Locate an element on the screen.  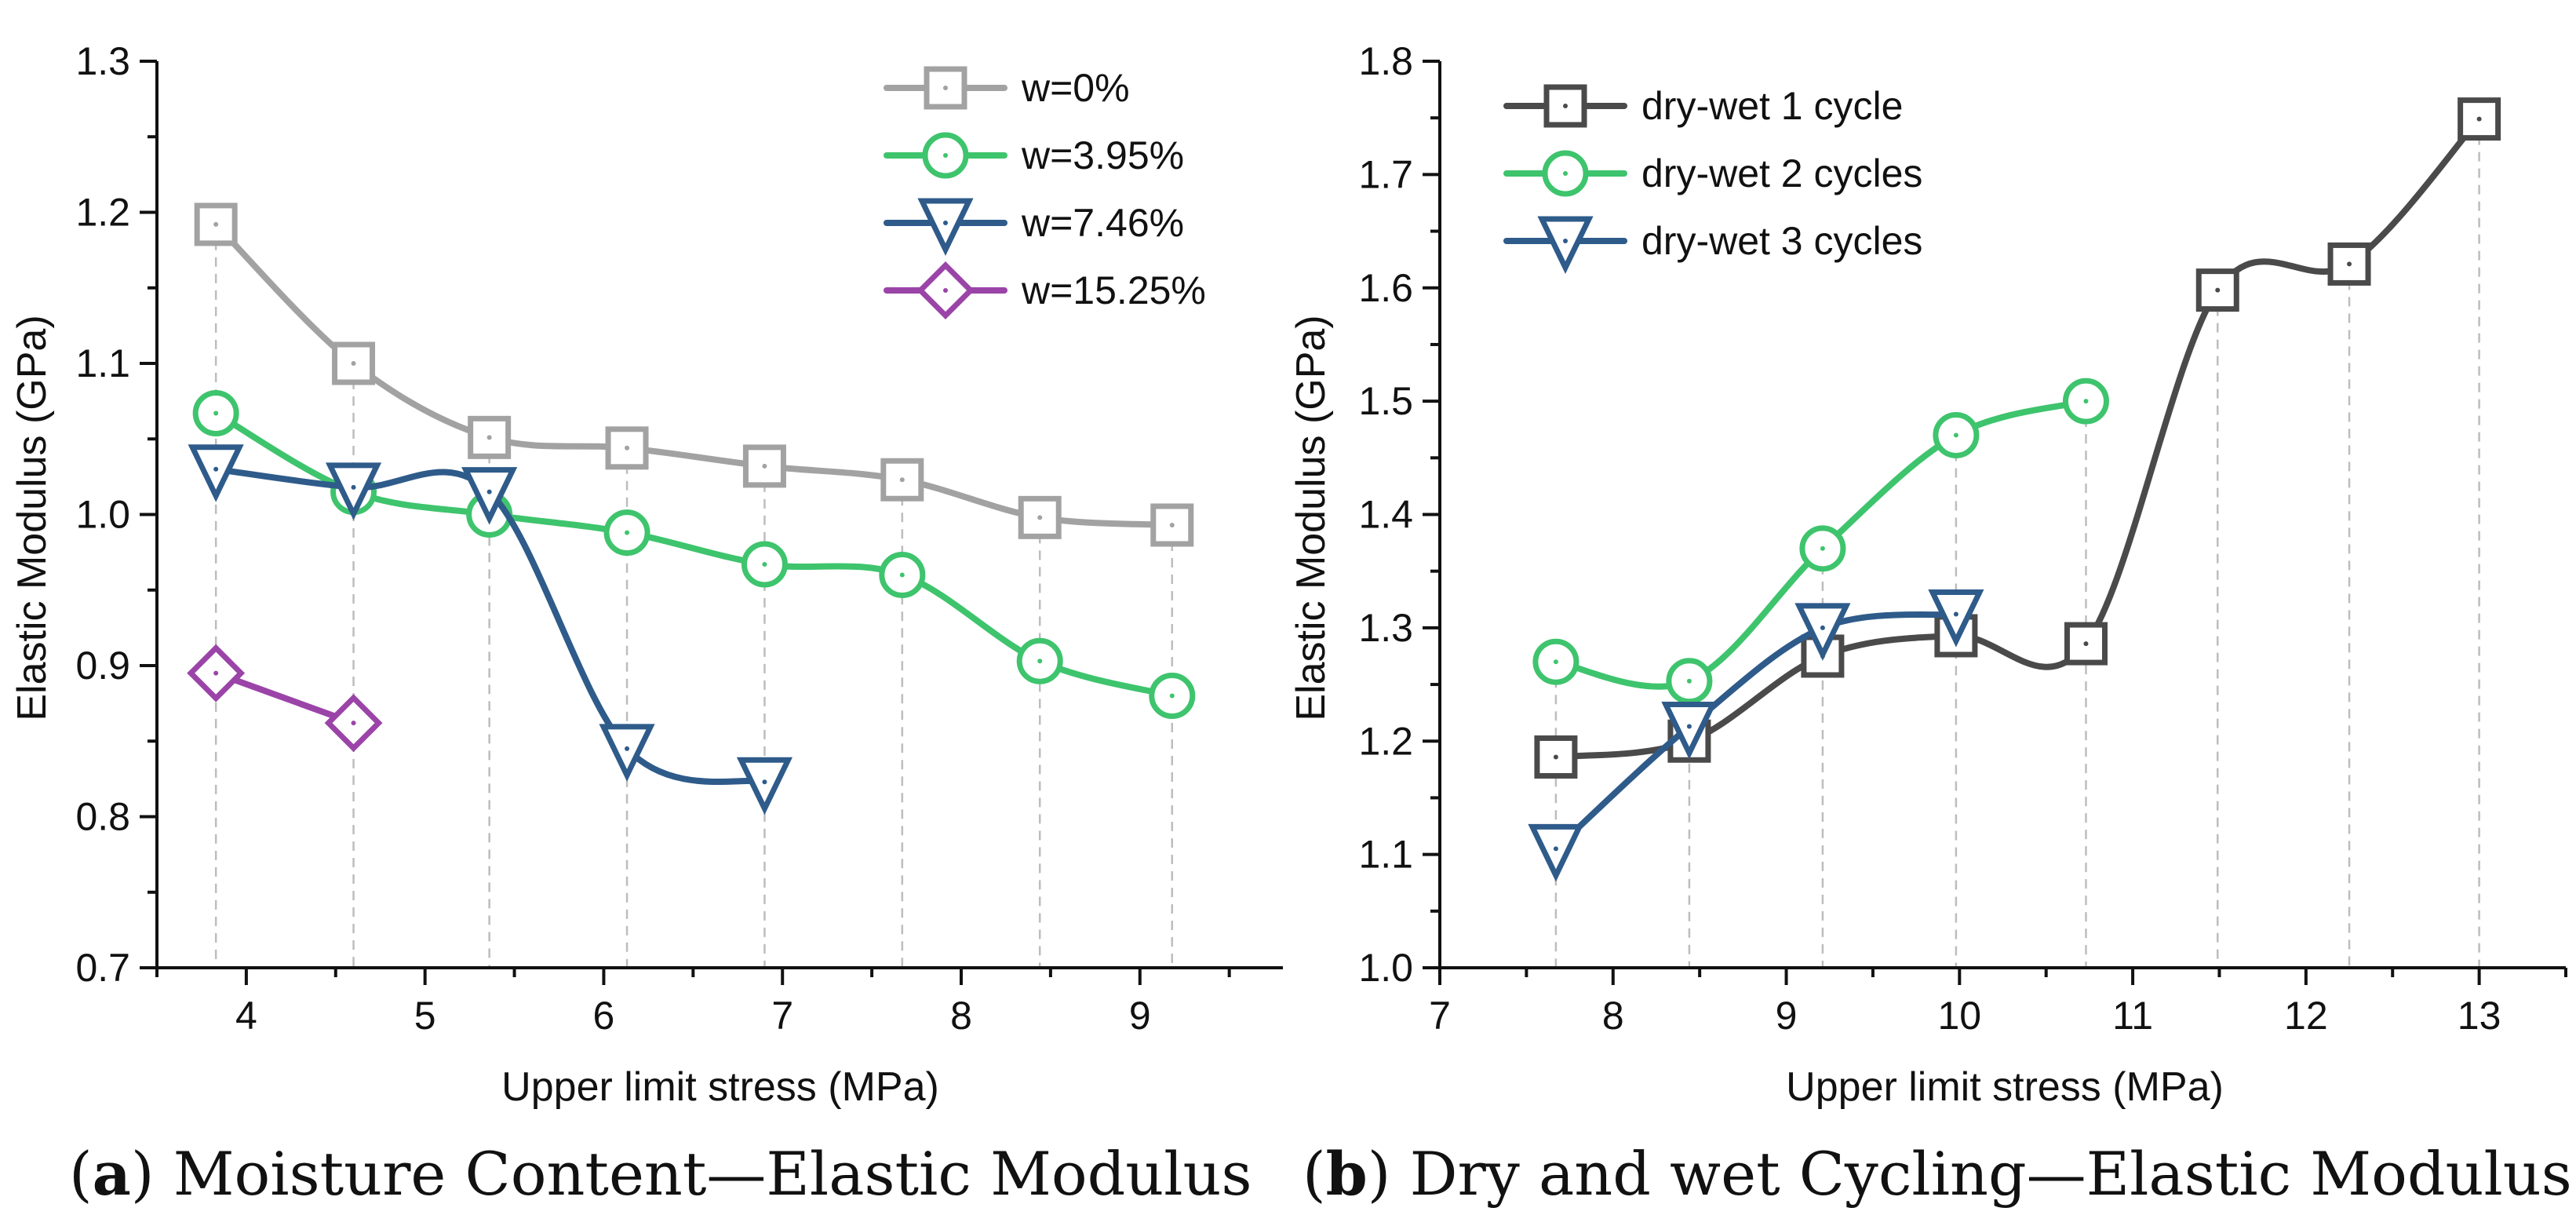
panel-b-x-tick-label: 7 is located at coordinates (1440, 1016).